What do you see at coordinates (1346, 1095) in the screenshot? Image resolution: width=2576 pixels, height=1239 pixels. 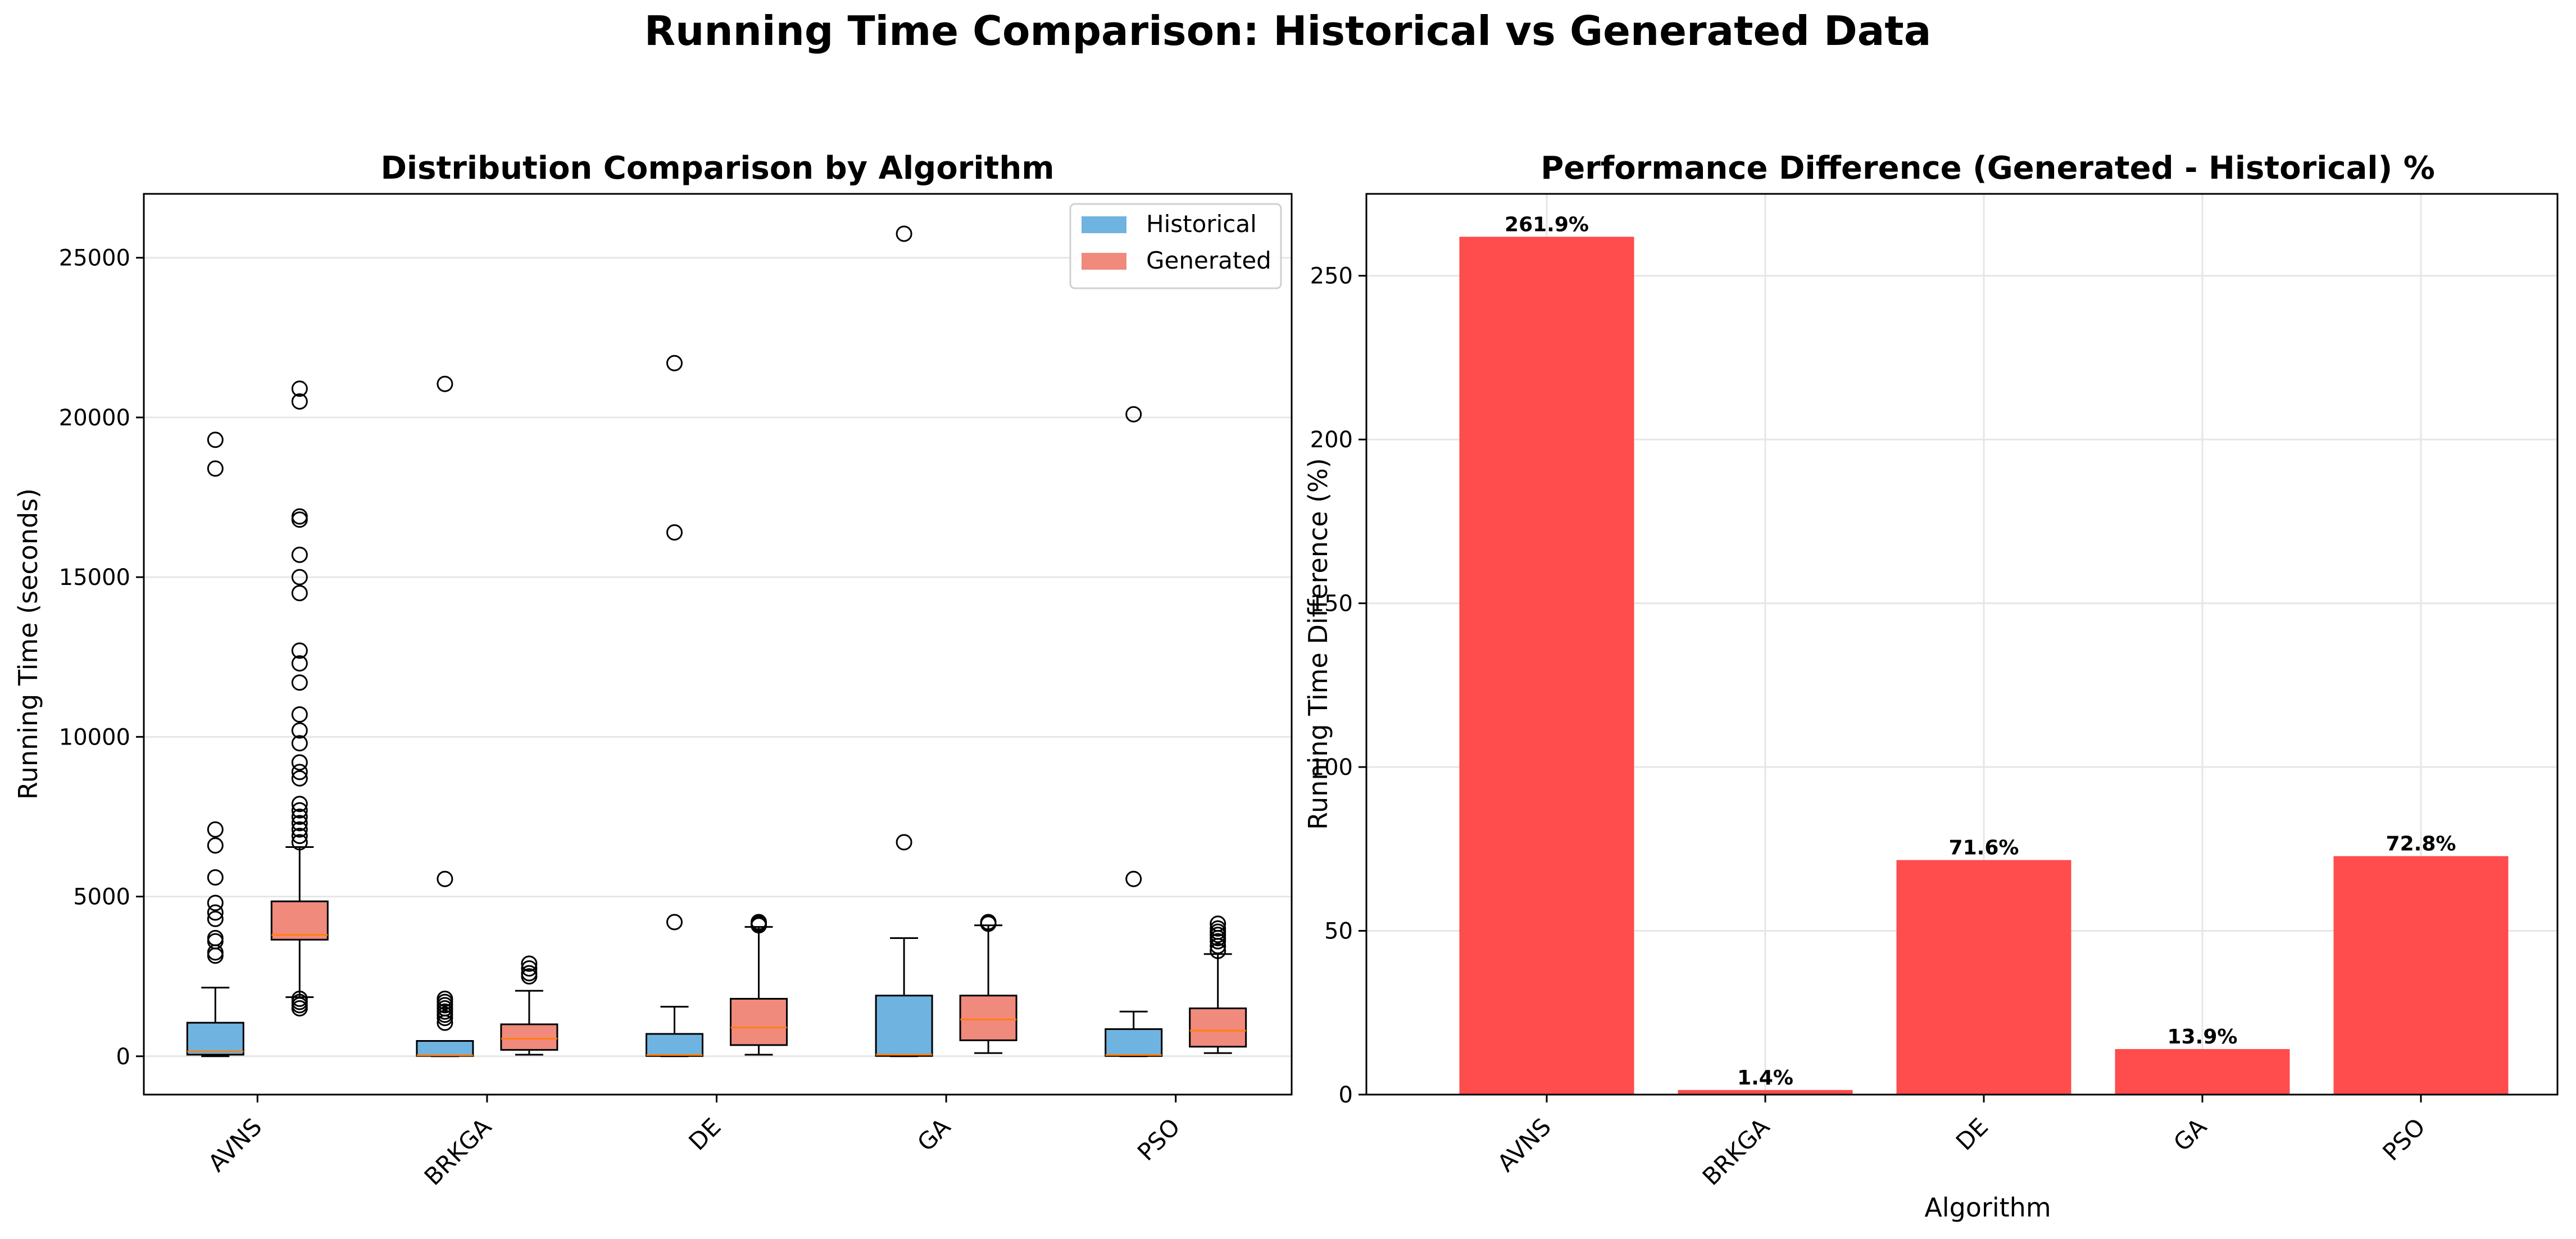 I see `bar-y-tick-label: 0` at bounding box center [1346, 1095].